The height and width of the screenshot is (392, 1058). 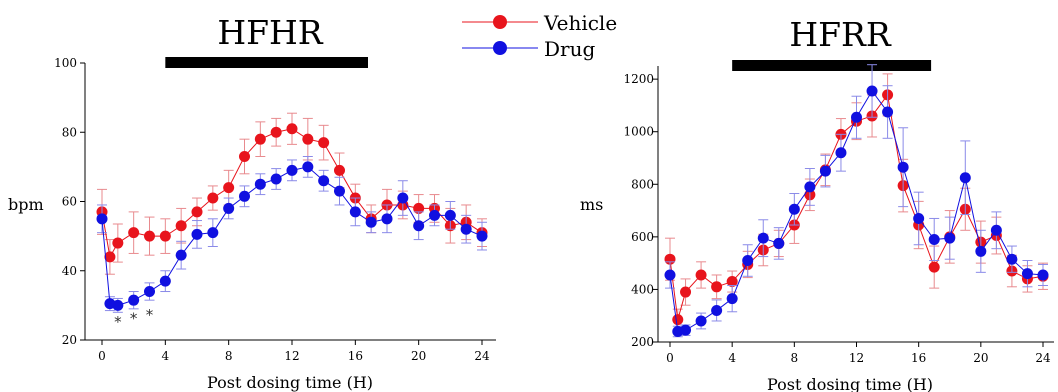 I want to click on legend-label-drug: Drug, so click(x=569, y=49).